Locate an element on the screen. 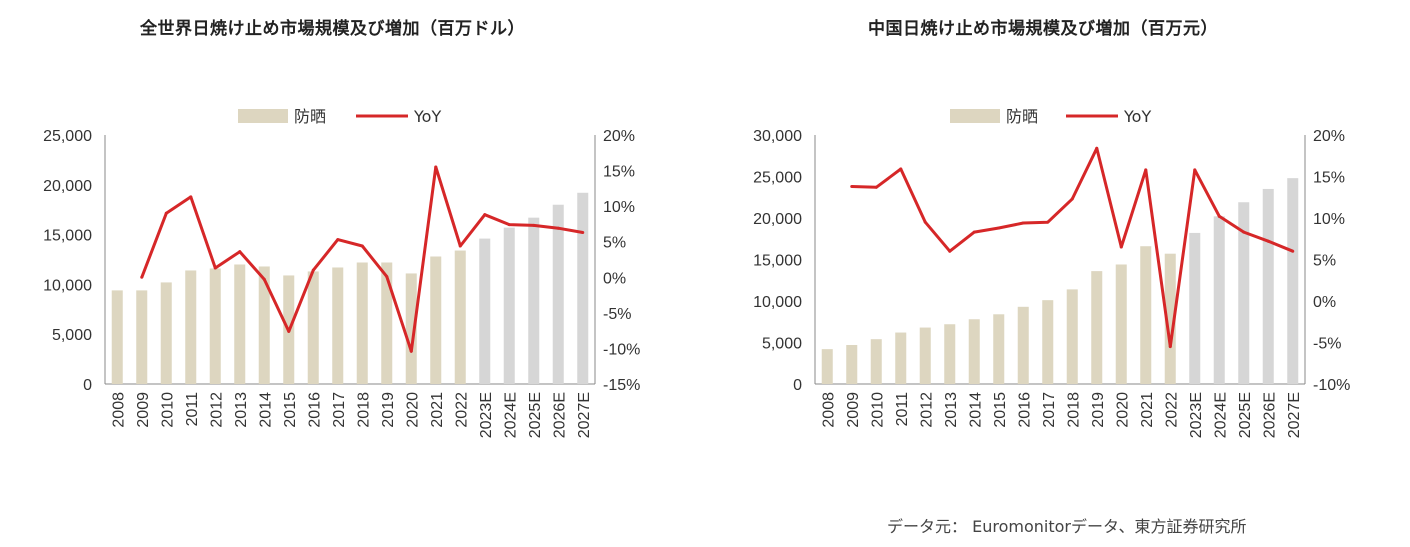 This screenshot has height=547, width=1410. right-tick-label: -15% is located at coordinates (621, 385).